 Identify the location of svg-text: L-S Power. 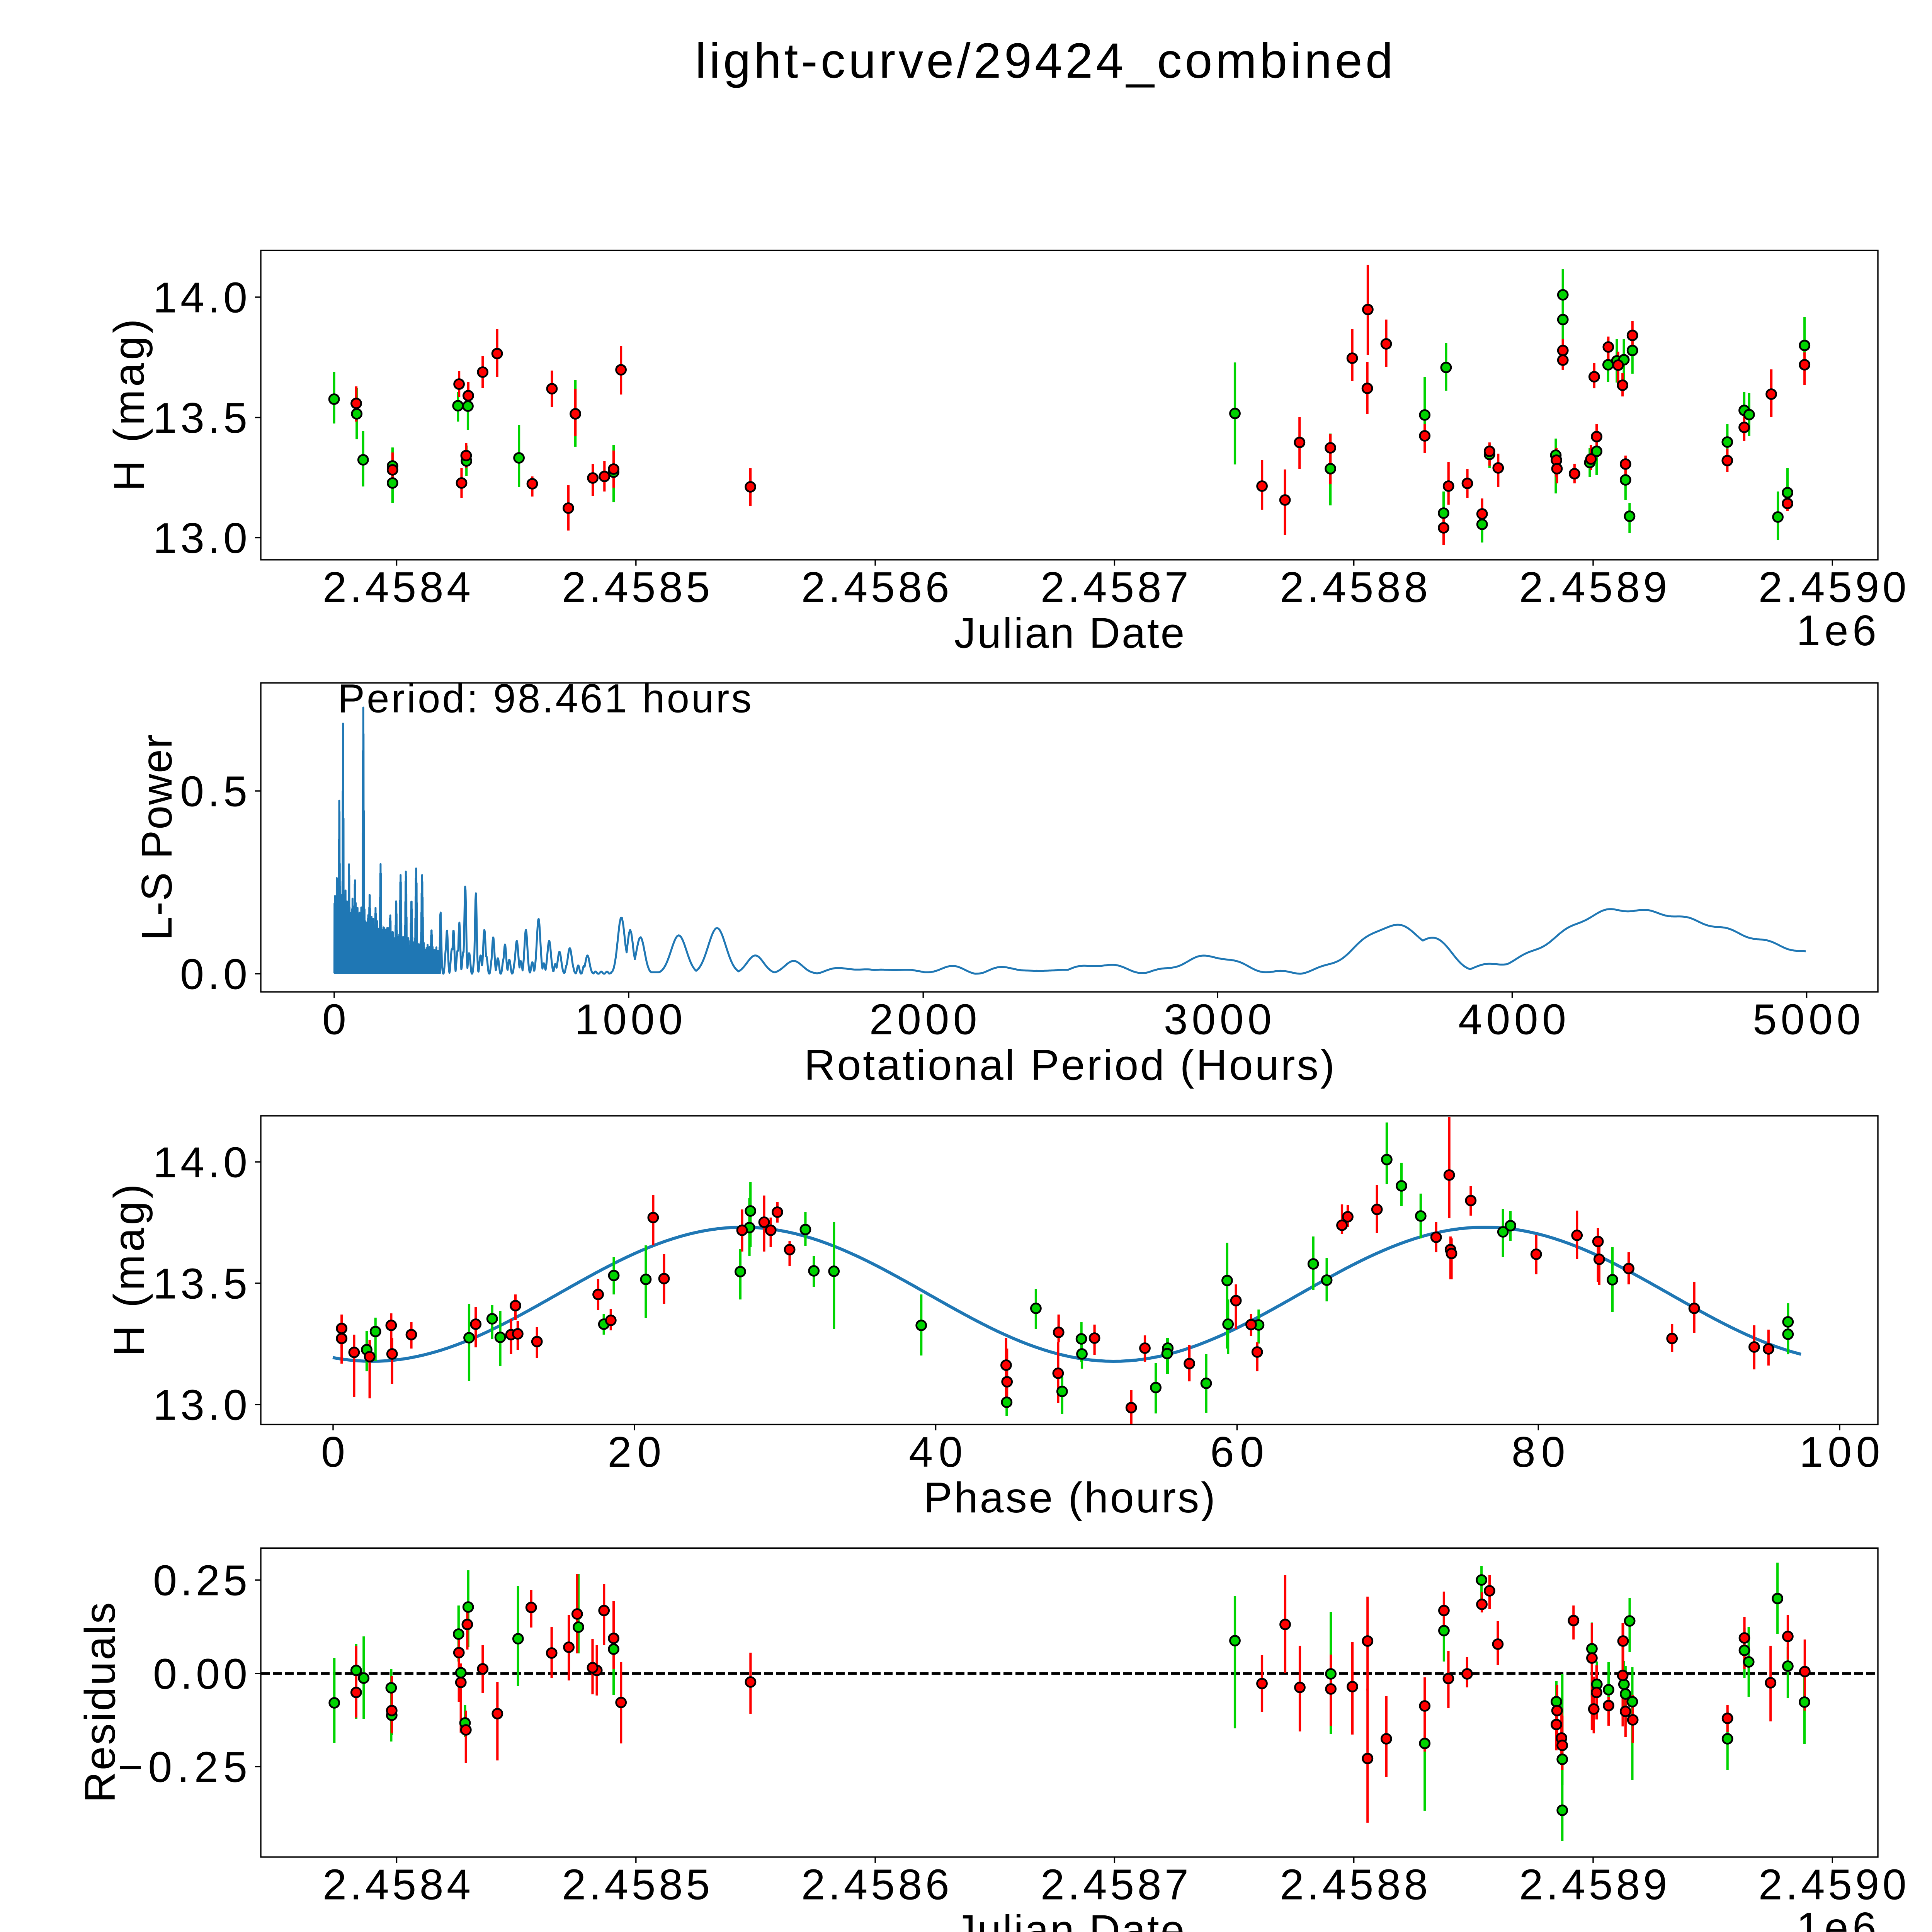
(157, 837).